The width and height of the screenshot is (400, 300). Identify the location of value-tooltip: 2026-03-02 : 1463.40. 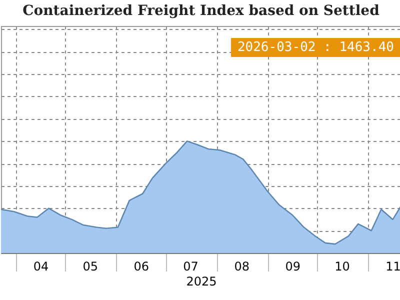
(315, 47).